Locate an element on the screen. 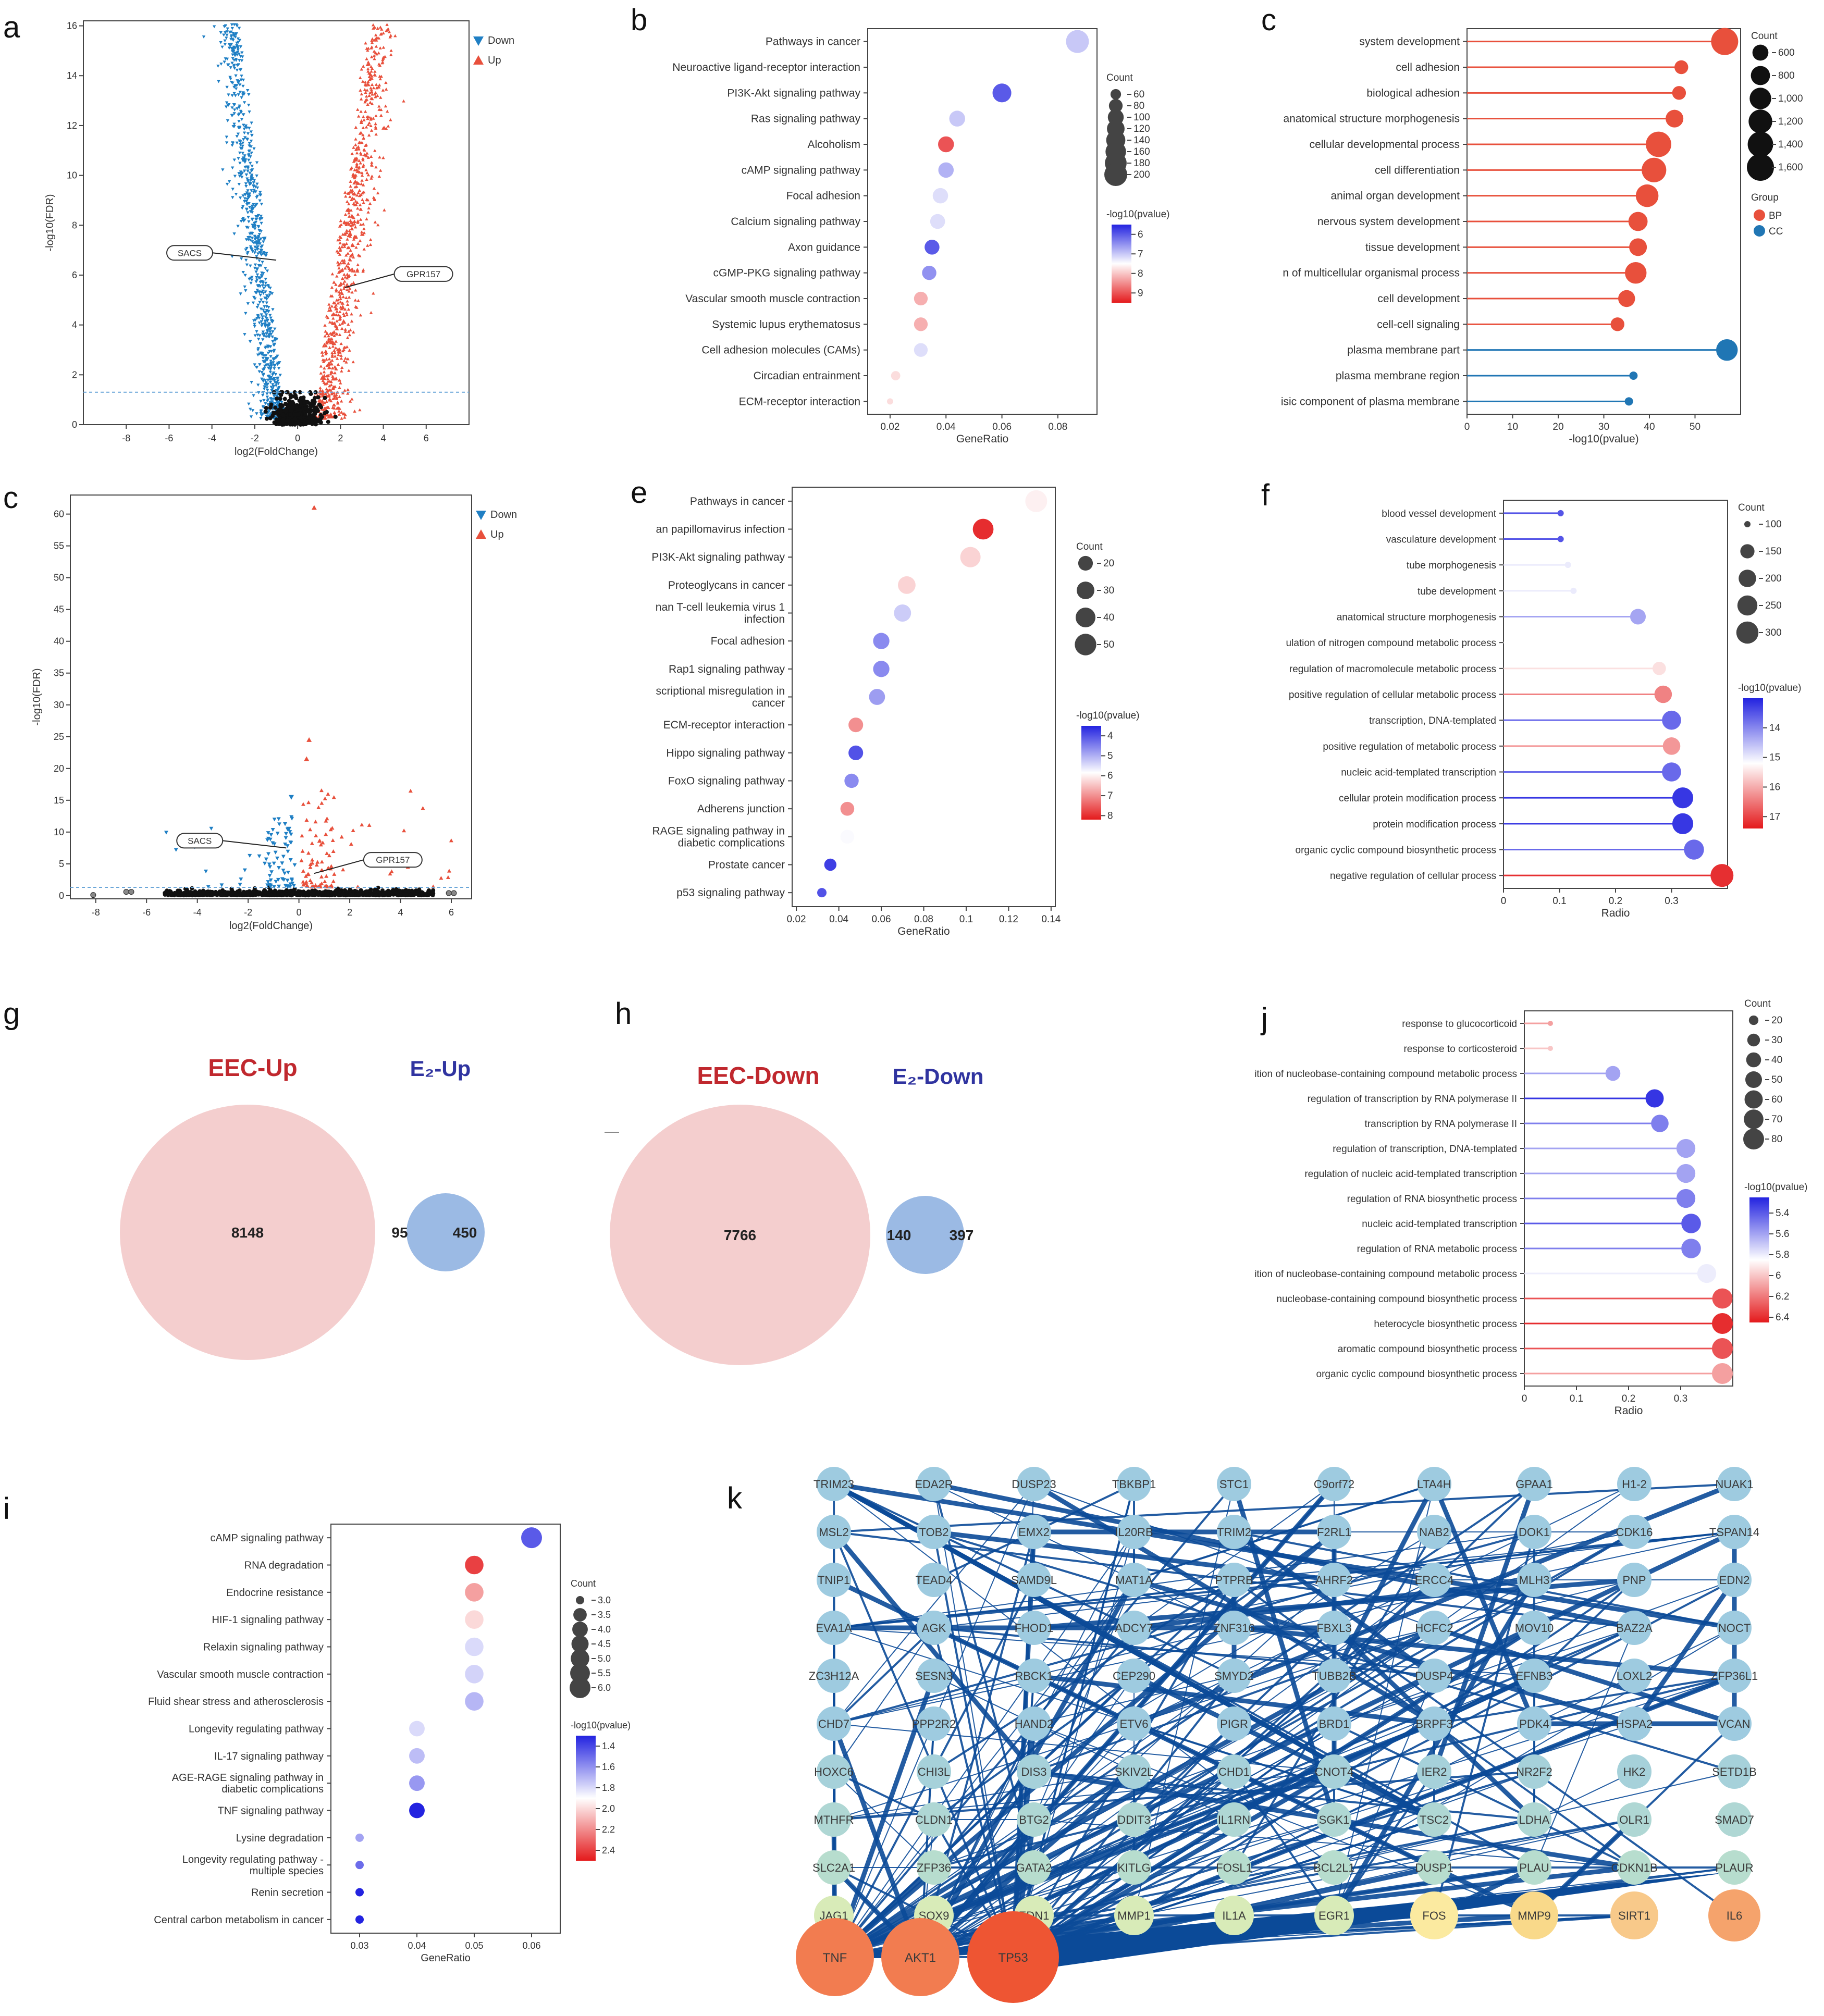 This screenshot has height=2016, width=1824. y-tick-label: 50 is located at coordinates (59, 578).